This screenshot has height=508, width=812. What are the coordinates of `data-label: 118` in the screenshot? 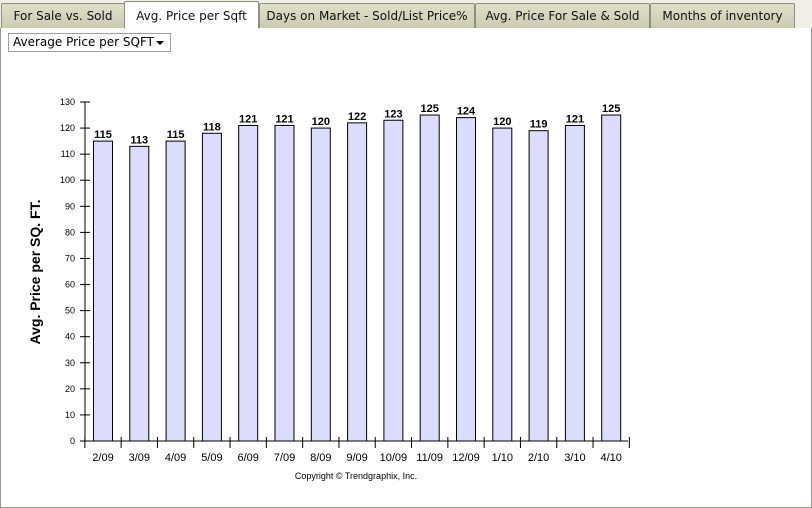 It's located at (212, 127).